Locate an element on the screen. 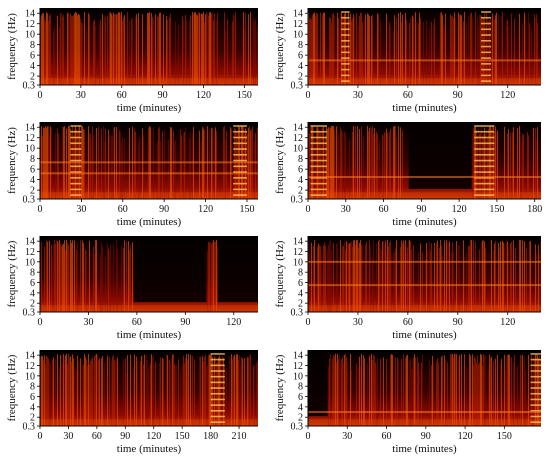 Image resolution: width=550 pixels, height=460 pixels. x-tick-label: 150 is located at coordinates (496, 209).